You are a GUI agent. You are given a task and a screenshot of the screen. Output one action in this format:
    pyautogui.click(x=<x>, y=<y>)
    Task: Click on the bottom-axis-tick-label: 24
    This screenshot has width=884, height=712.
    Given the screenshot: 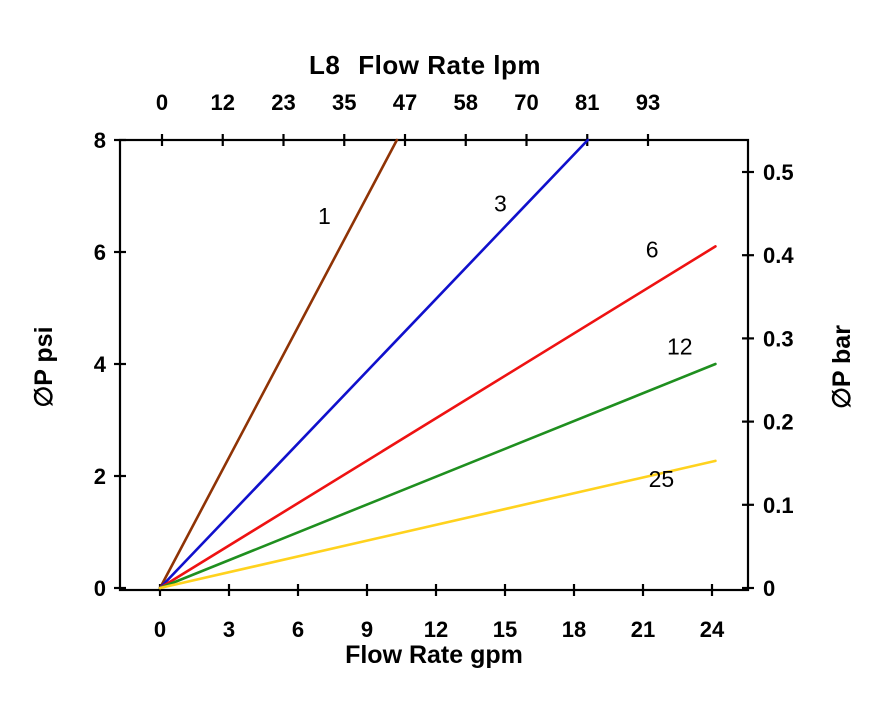 What is the action you would take?
    pyautogui.click(x=712, y=629)
    